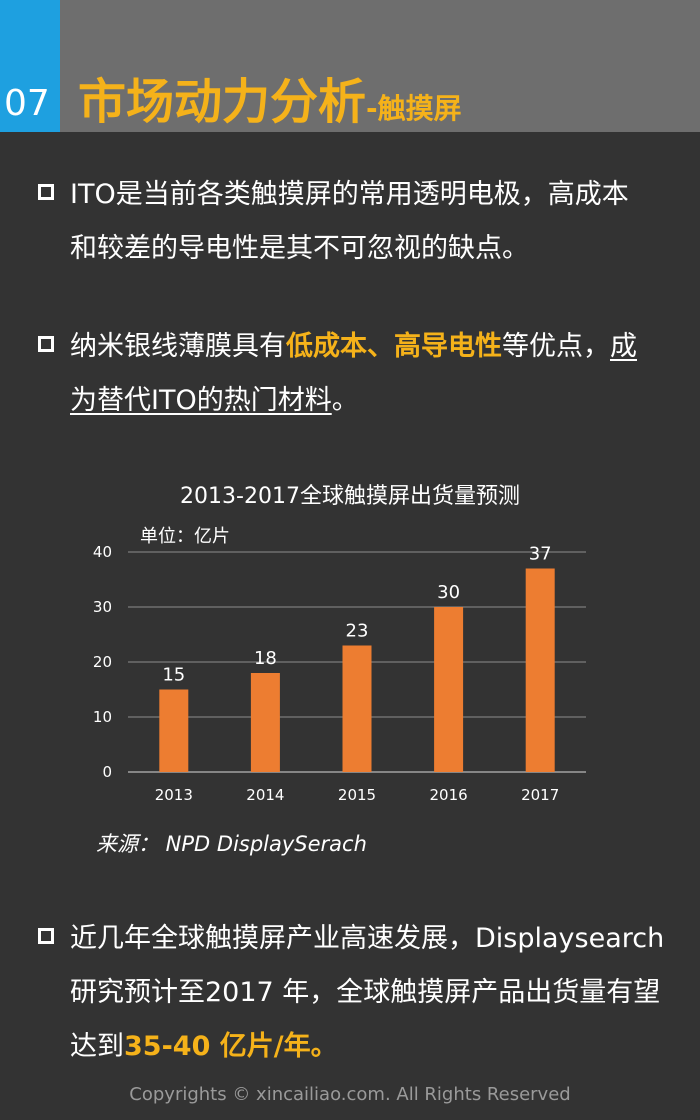  Describe the element at coordinates (97, 1046) in the screenshot. I see `forecast-text-pre: 达到` at that location.